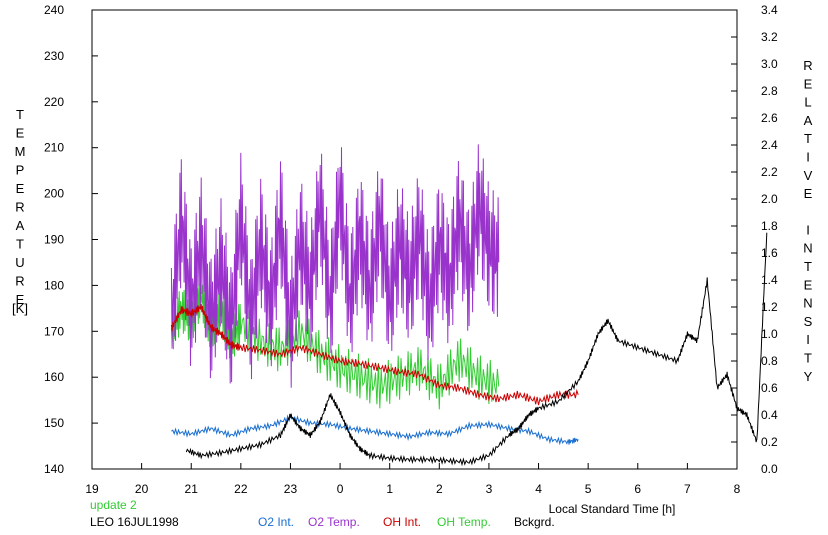 The height and width of the screenshot is (535, 828). Describe the element at coordinates (402, 522) in the screenshot. I see `legend-item-oh-int: OH Int.` at that location.